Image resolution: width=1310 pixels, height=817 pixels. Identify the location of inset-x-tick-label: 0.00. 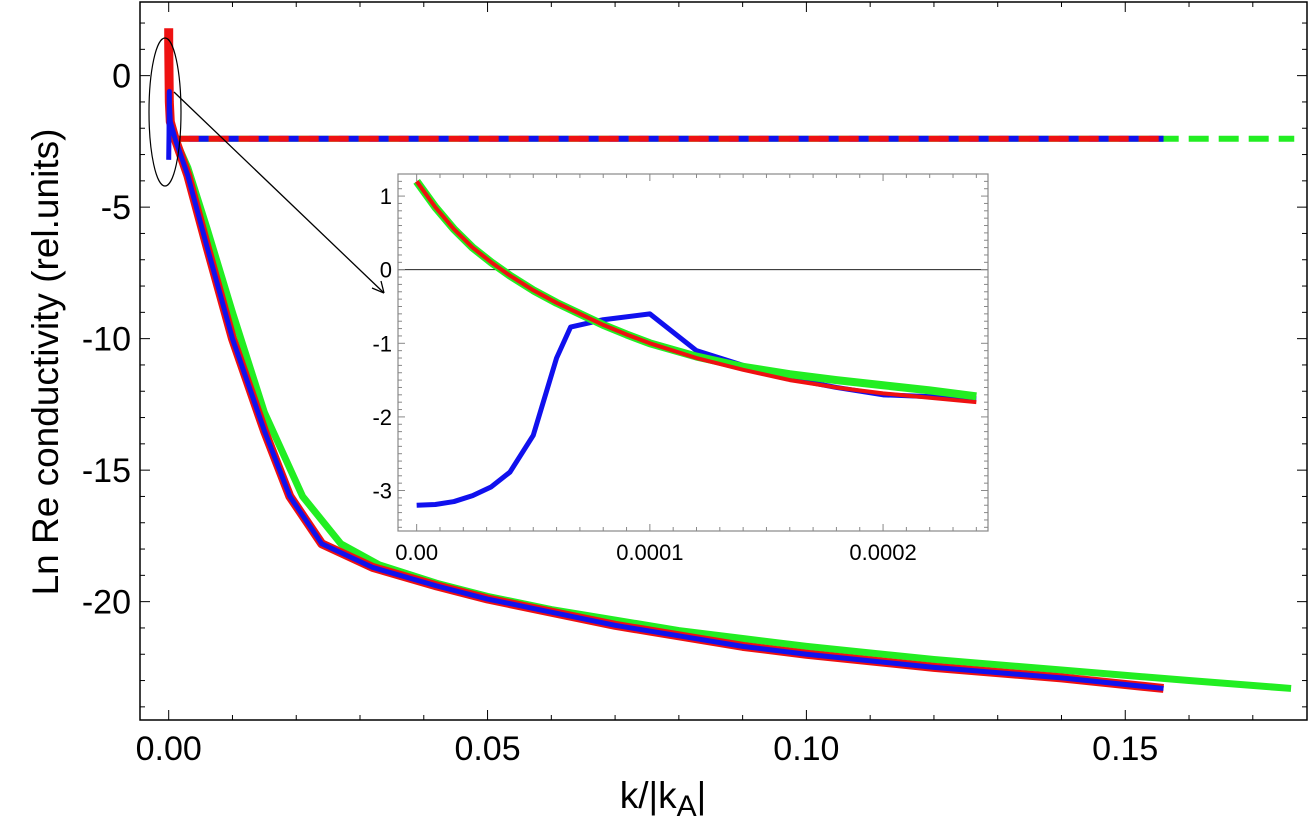
(416, 552).